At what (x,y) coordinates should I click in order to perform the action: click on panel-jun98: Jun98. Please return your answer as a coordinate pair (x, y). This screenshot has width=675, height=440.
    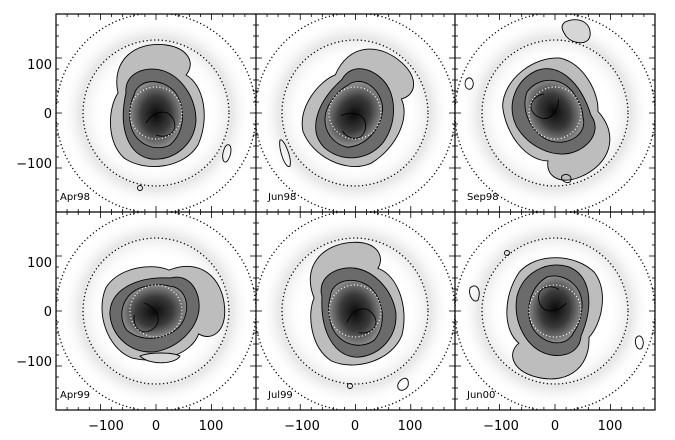
    Looking at the image, I should click on (355, 113).